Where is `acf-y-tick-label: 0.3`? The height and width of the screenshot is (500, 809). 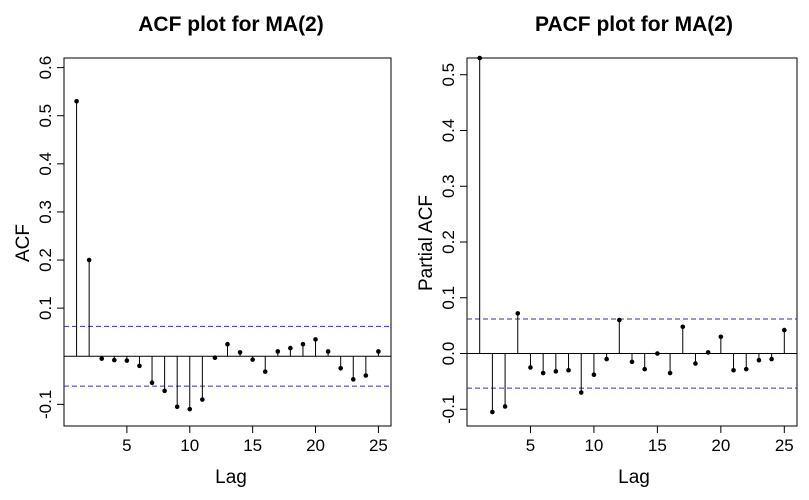
acf-y-tick-label: 0.3 is located at coordinates (45, 212).